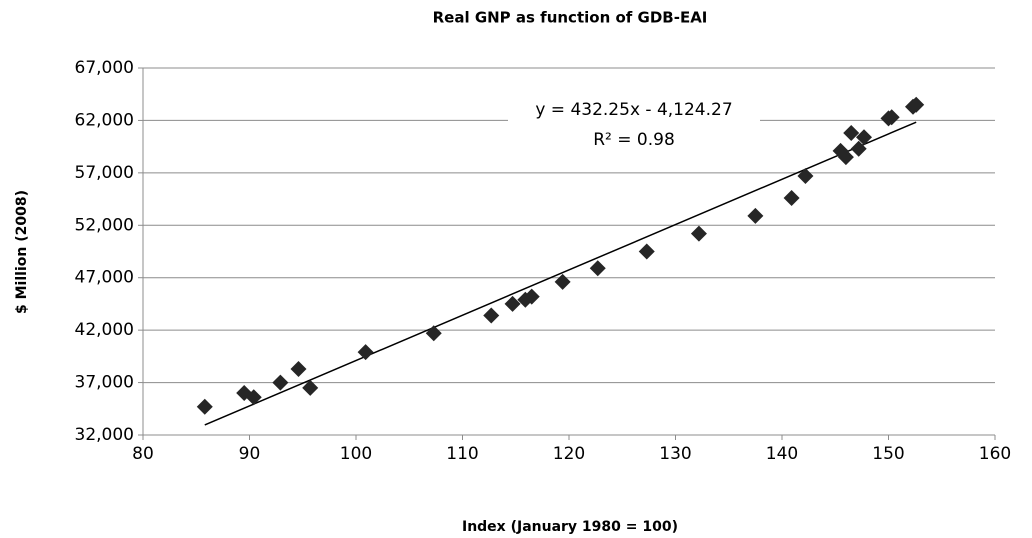 The image size is (1032, 538). What do you see at coordinates (888, 454) in the screenshot?
I see `x-tick-label: 150` at bounding box center [888, 454].